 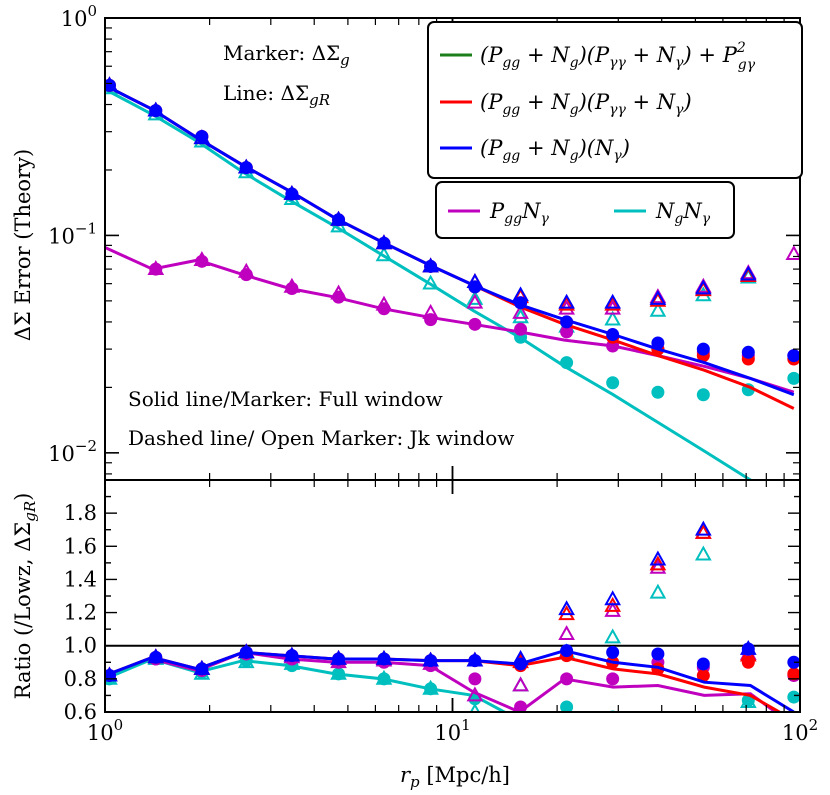 What do you see at coordinates (72, 451) in the screenshot?
I see `y-tick-label: 10⁻²` at bounding box center [72, 451].